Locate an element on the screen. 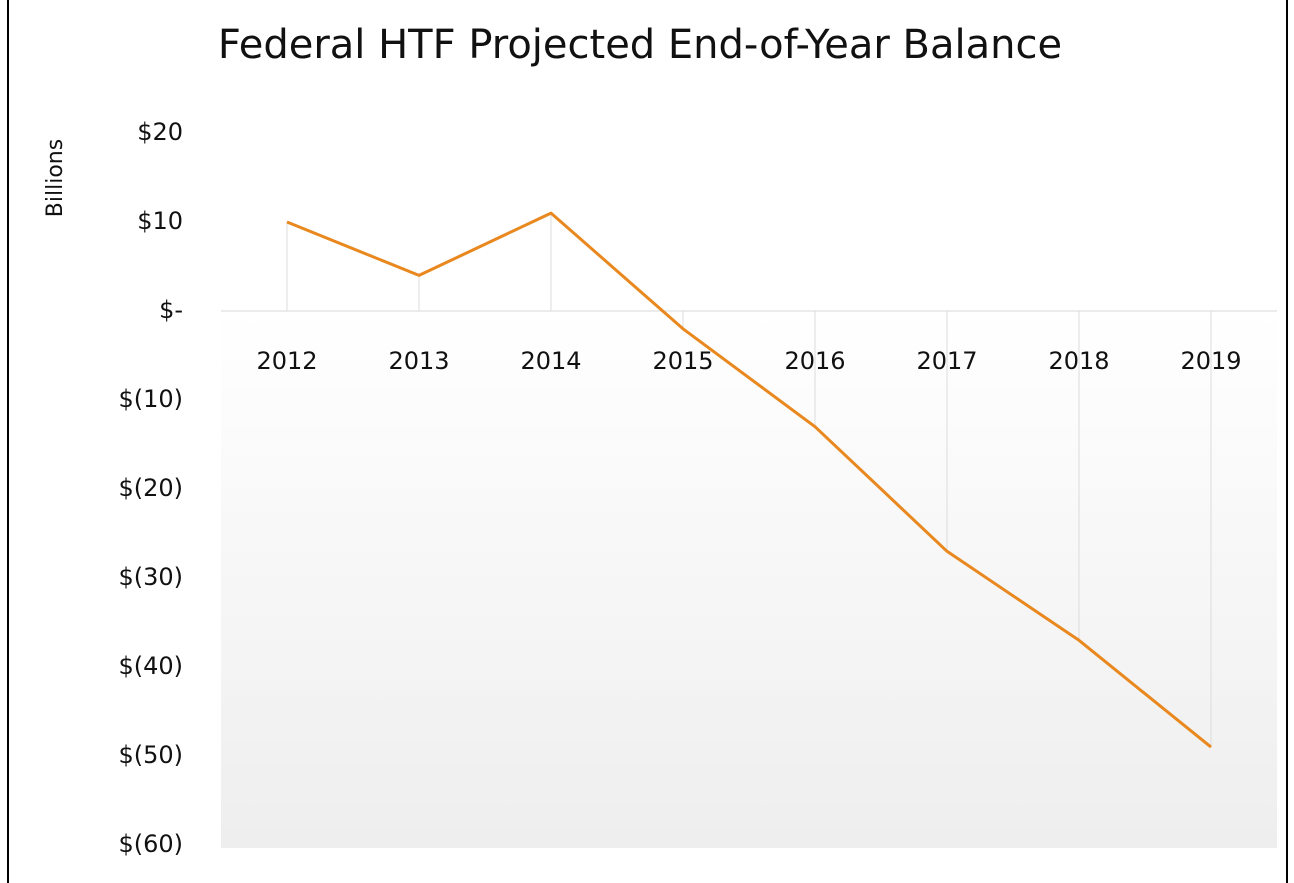 The height and width of the screenshot is (883, 1294). y-tick-label: $20 is located at coordinates (160, 132).